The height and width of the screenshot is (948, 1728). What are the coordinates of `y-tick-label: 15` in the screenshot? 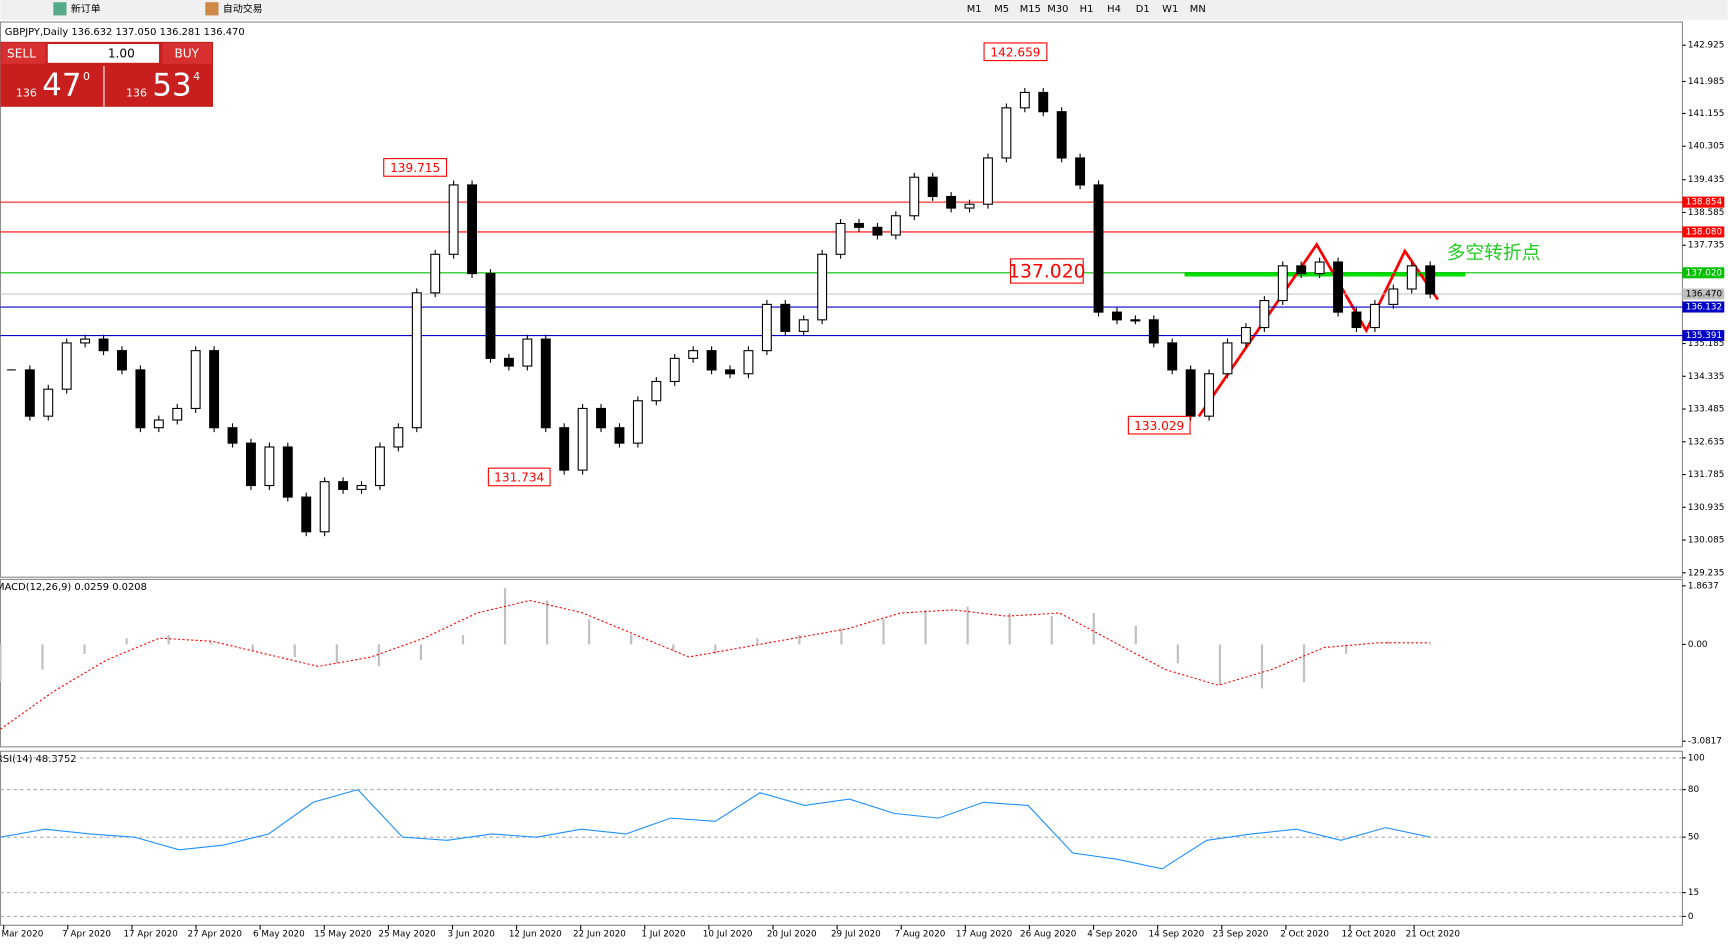 It's located at (1693, 893).